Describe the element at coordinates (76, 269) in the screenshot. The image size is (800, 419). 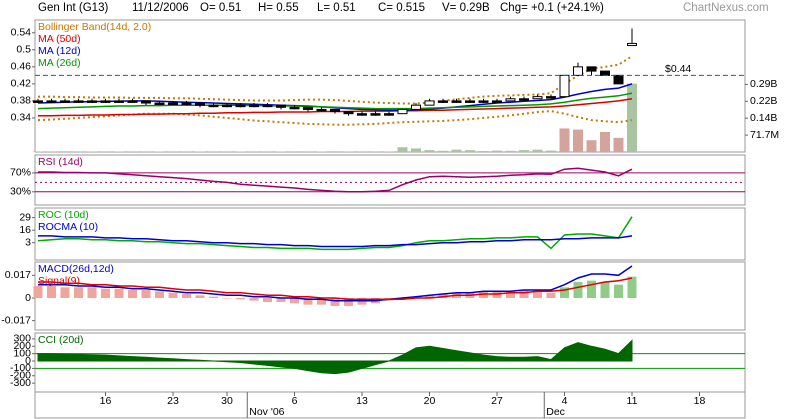
I see `legend-entry: MACD(26d,12d)` at that location.